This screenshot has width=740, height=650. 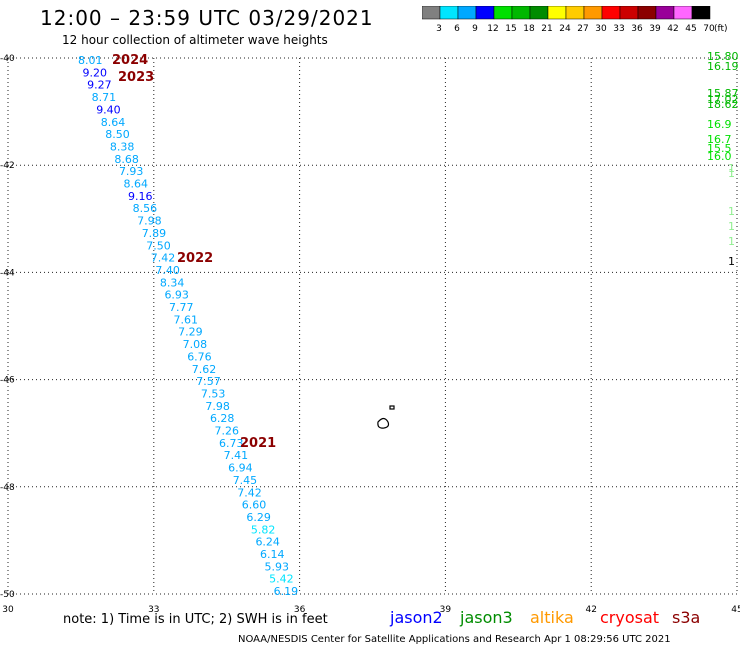 What do you see at coordinates (565, 29) in the screenshot?
I see `legend-label: 24` at bounding box center [565, 29].